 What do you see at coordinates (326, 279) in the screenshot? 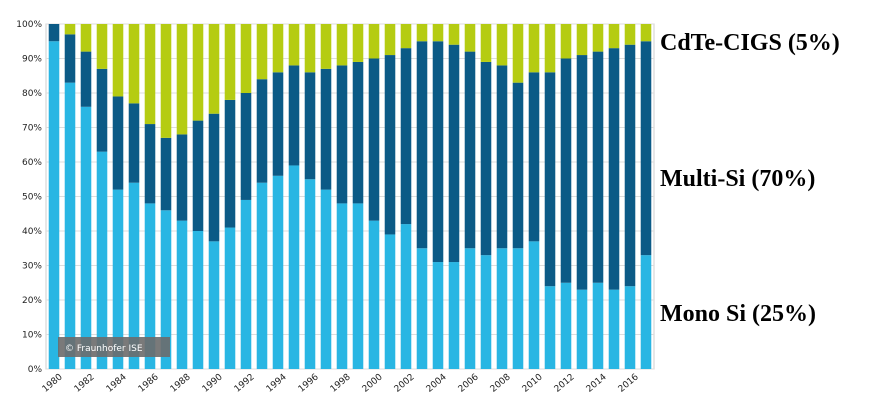
I see `bar-mono-si-1997` at bounding box center [326, 279].